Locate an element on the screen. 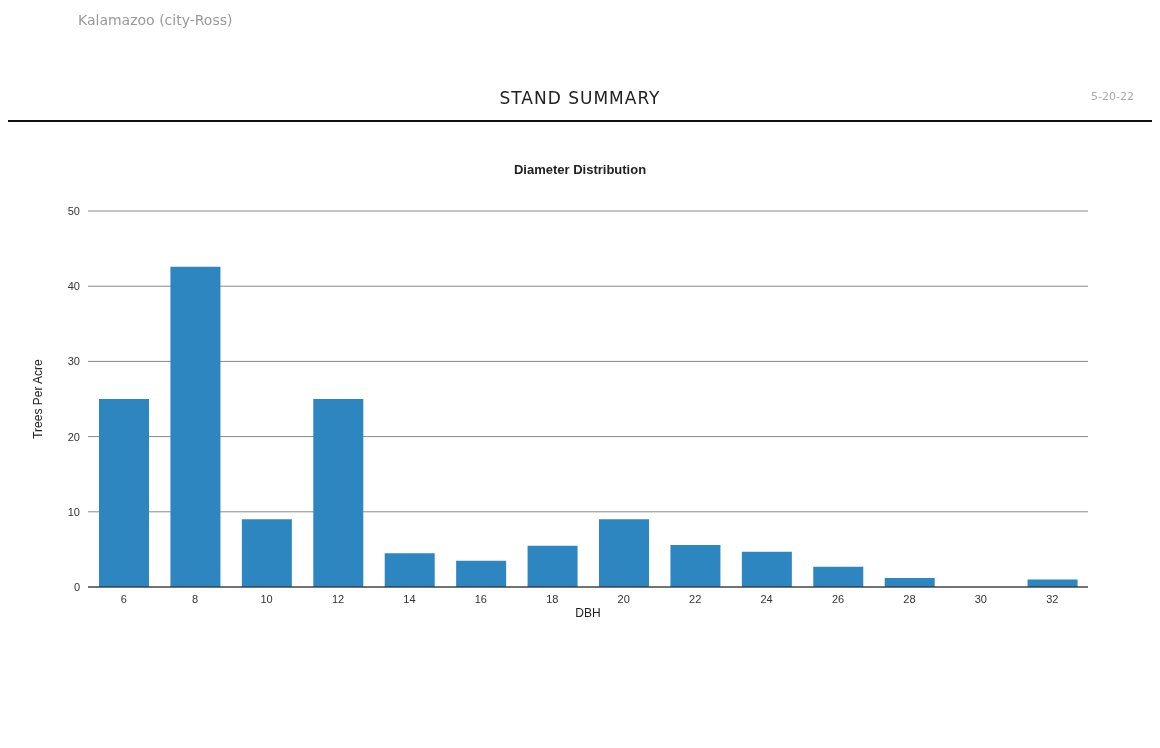  x-tick-label: 10 is located at coordinates (266, 598).